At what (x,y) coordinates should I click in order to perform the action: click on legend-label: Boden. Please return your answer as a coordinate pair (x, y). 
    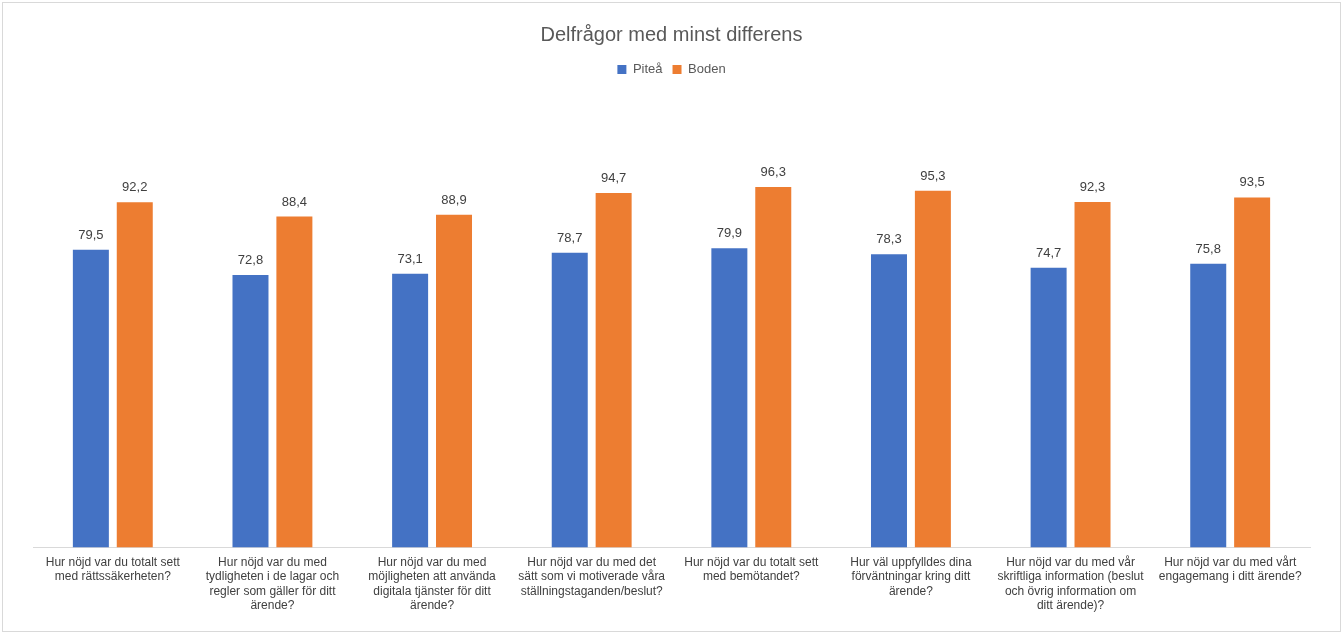
    Looking at the image, I should click on (707, 69).